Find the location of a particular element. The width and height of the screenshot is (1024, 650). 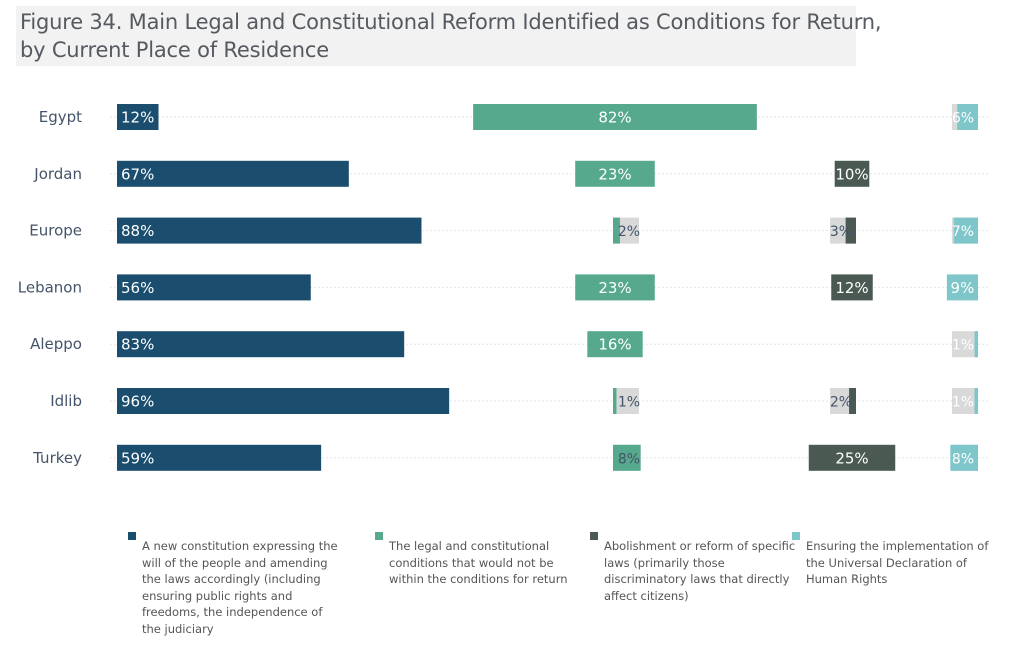

bar-human-rights-egypt is located at coordinates (967, 117).